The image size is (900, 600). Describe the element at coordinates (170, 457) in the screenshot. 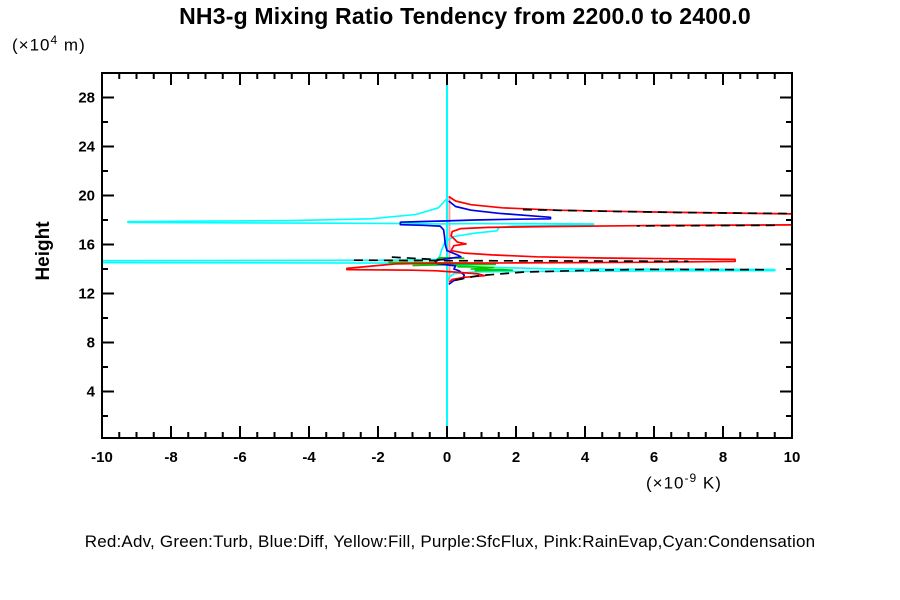

I see `svg-text: -8` at that location.